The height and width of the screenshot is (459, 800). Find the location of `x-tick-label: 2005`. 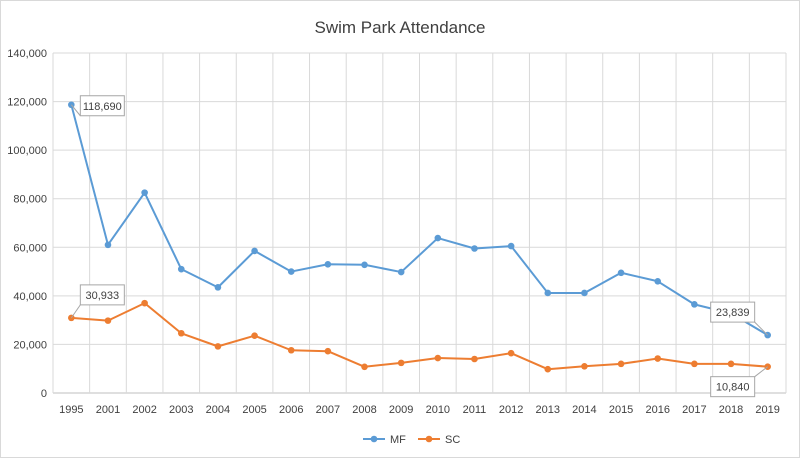

x-tick-label: 2005 is located at coordinates (254, 410).